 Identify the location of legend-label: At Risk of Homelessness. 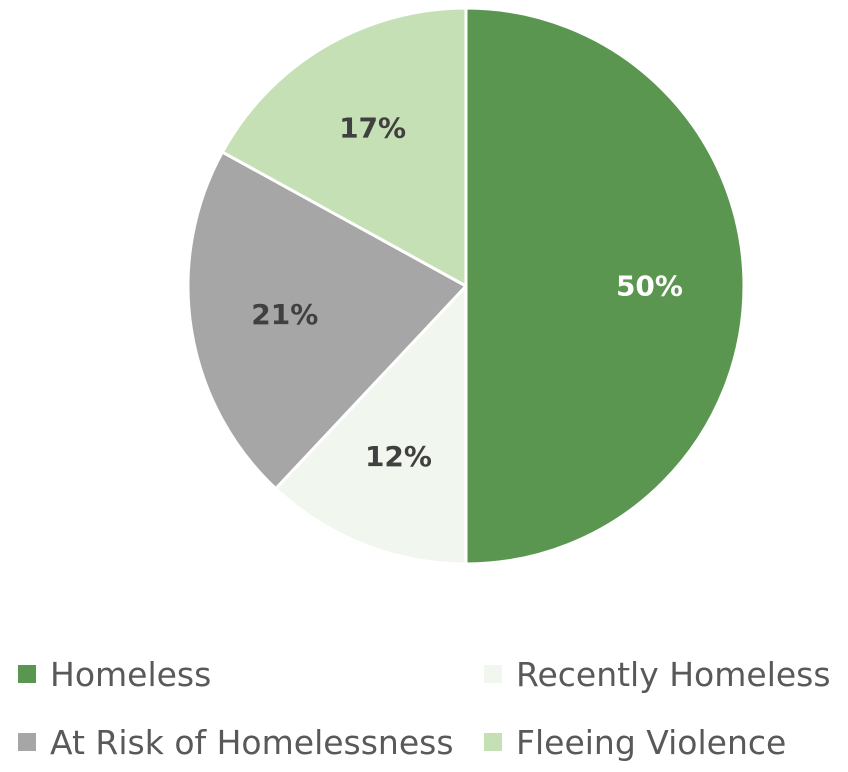
(252, 742).